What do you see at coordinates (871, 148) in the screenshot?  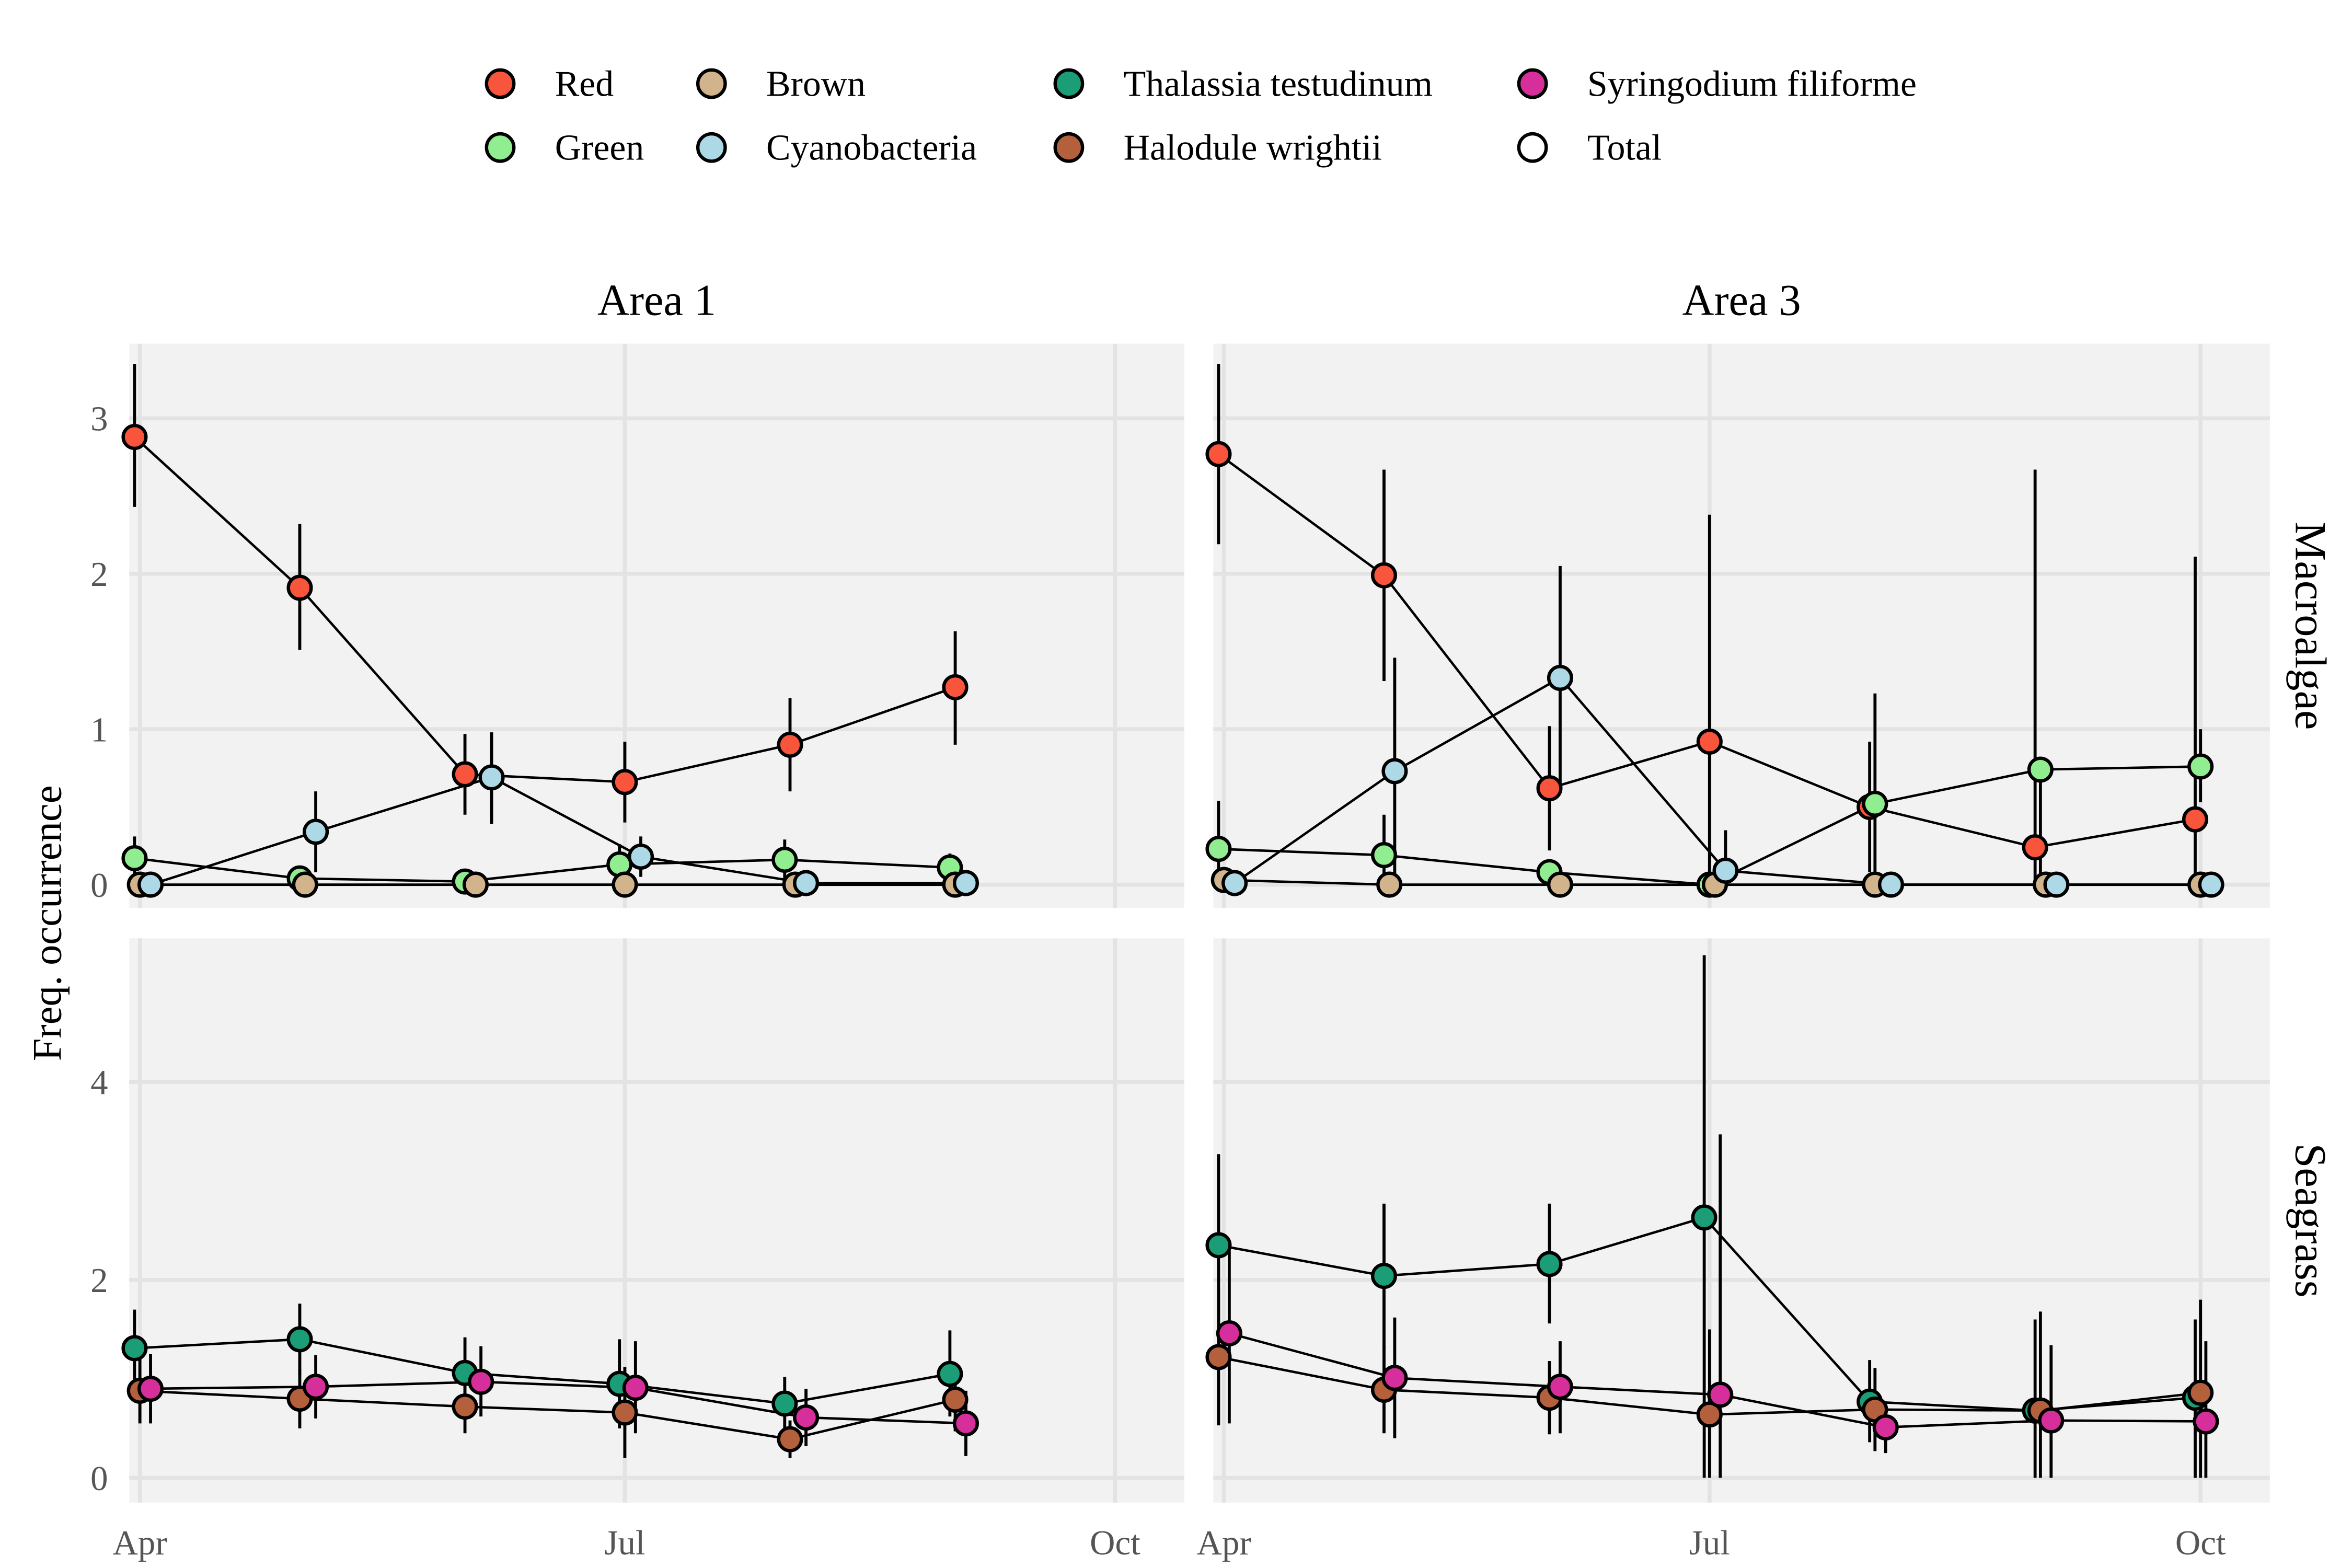 I see `legend-label: Cyanobacteria` at bounding box center [871, 148].